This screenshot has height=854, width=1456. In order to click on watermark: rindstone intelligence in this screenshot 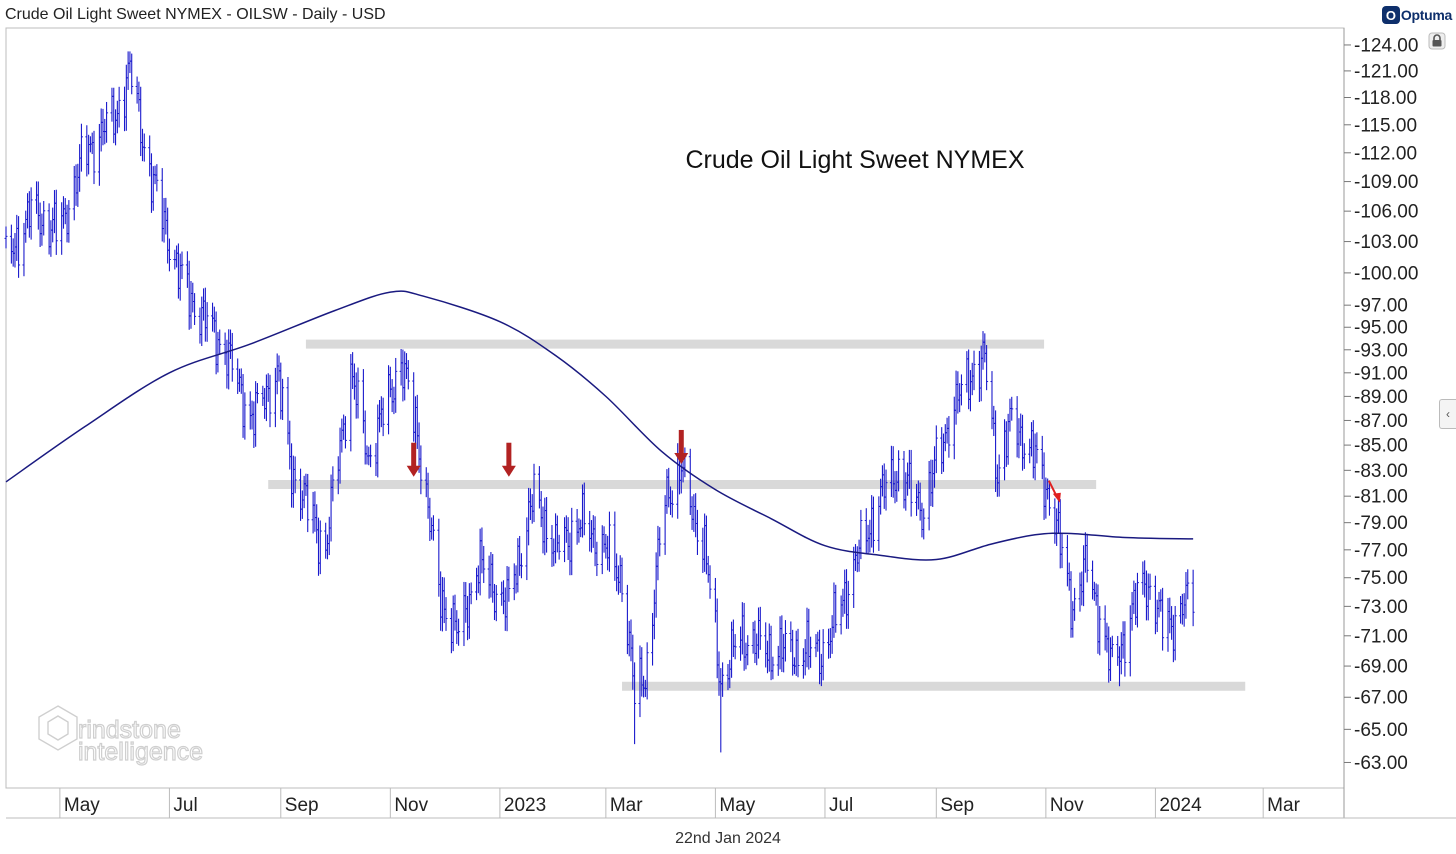, I will do `click(121, 736)`.